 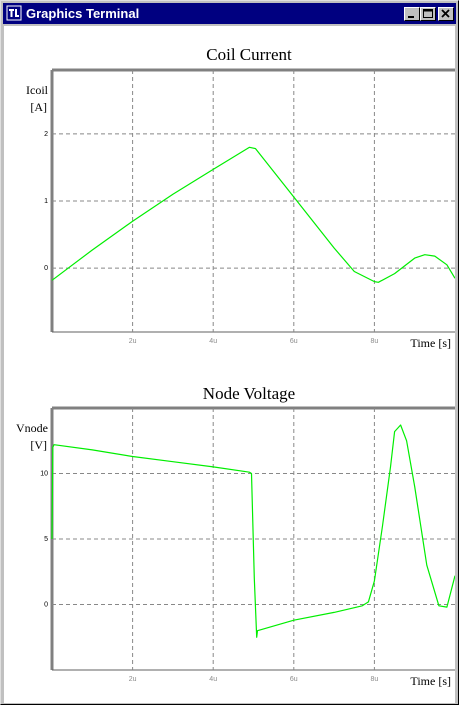 What do you see at coordinates (32, 428) in the screenshot?
I see `y-axis-label-name: Vnode` at bounding box center [32, 428].